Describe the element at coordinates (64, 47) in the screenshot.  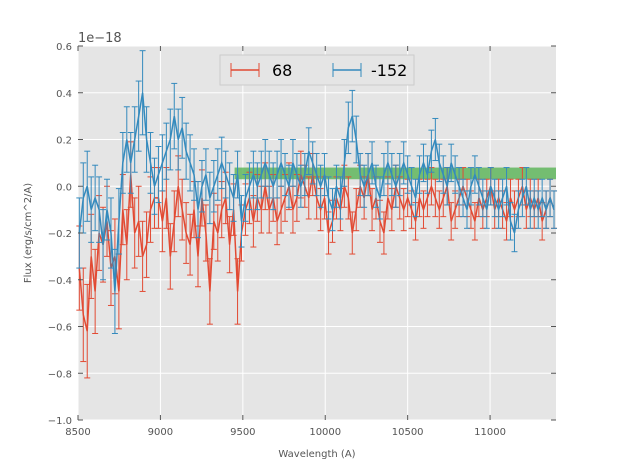
I see `y-tick-label: 0.6` at that location.